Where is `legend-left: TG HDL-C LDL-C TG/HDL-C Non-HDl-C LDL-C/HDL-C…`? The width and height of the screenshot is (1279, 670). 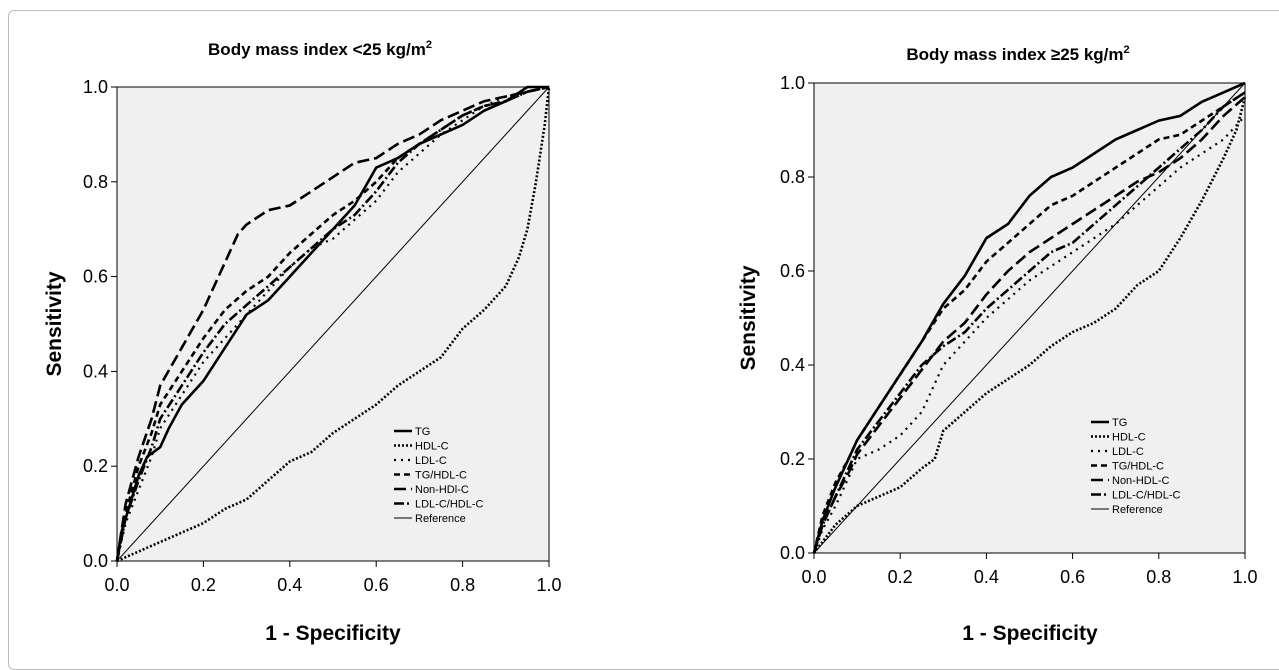 legend-left: TG HDL-C LDL-C TG/HDL-C Non-HDl-C LDL-C/HDL-C… is located at coordinates (439, 475).